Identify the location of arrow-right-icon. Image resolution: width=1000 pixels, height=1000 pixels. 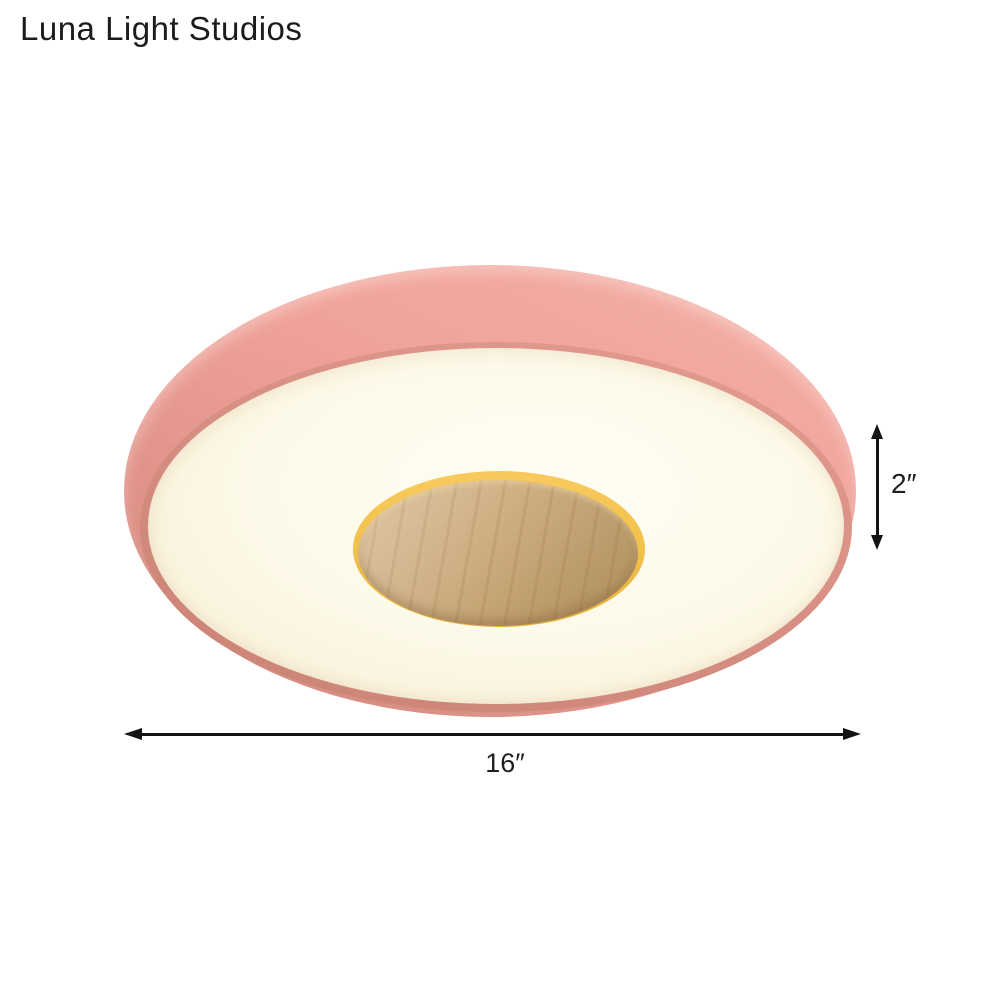
(852, 734).